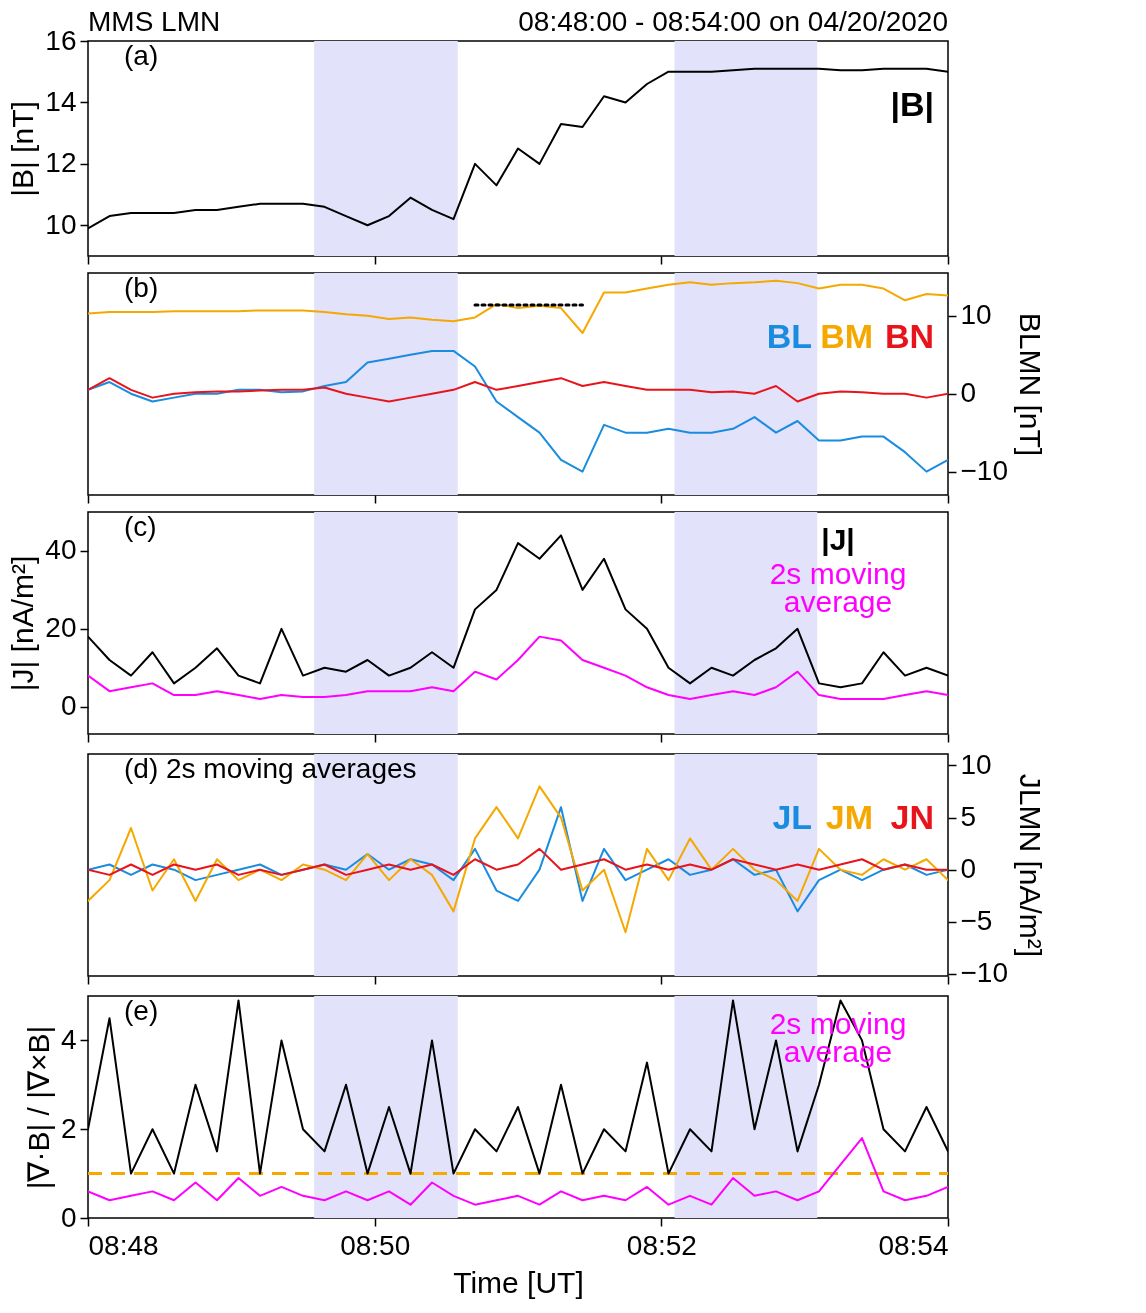 Image resolution: width=1146 pixels, height=1313 pixels. Describe the element at coordinates (976, 921) in the screenshot. I see `y2-tick-label: −5` at that location.